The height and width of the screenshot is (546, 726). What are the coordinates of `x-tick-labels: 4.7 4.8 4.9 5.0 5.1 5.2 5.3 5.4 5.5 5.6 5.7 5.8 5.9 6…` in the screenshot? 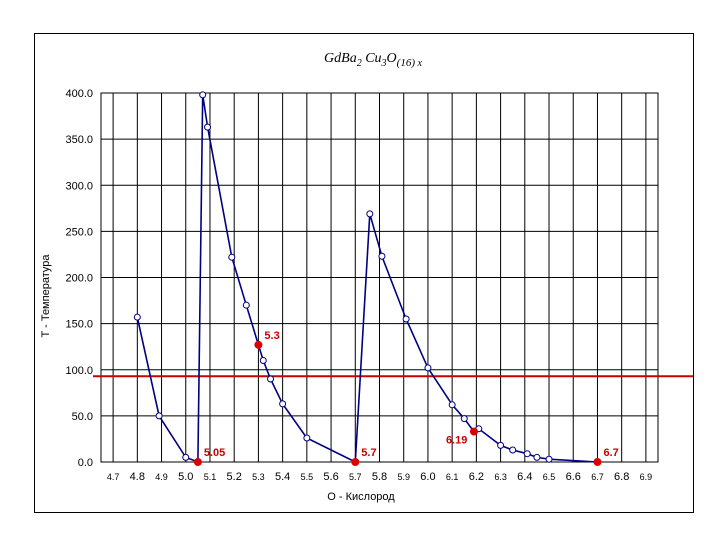 It's located at (379, 477).